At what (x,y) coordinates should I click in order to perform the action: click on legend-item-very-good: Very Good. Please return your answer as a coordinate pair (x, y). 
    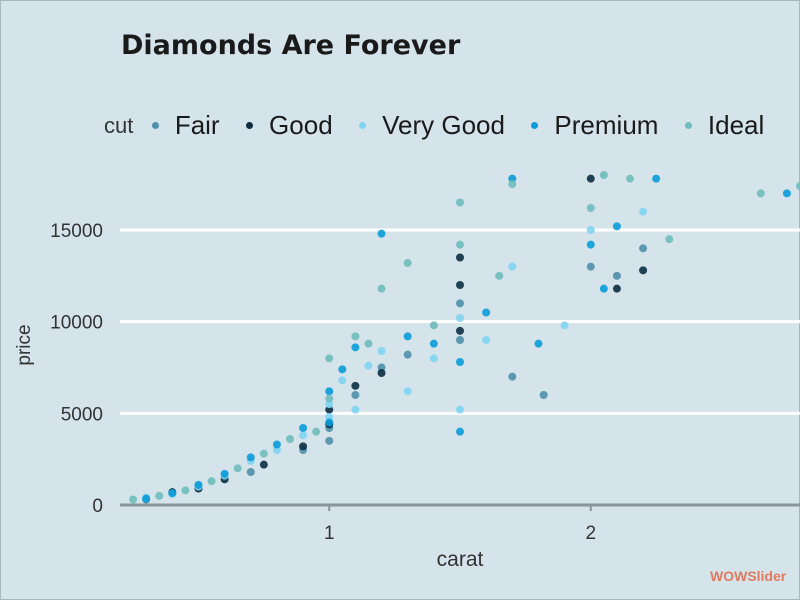
    Looking at the image, I should click on (432, 125).